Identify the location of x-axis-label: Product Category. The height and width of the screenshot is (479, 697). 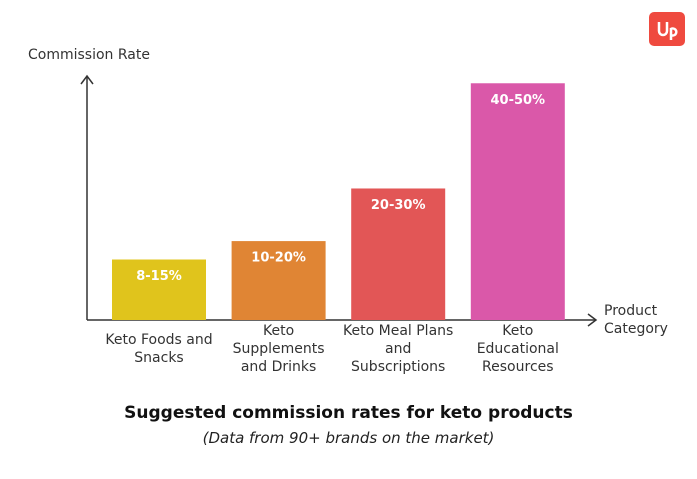
(636, 320).